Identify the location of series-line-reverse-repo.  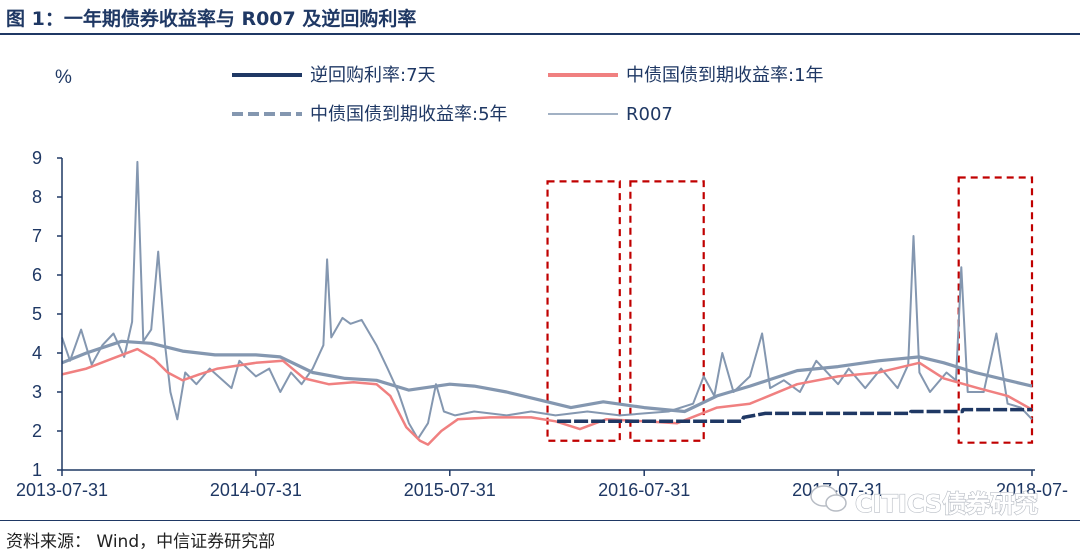
(794, 415).